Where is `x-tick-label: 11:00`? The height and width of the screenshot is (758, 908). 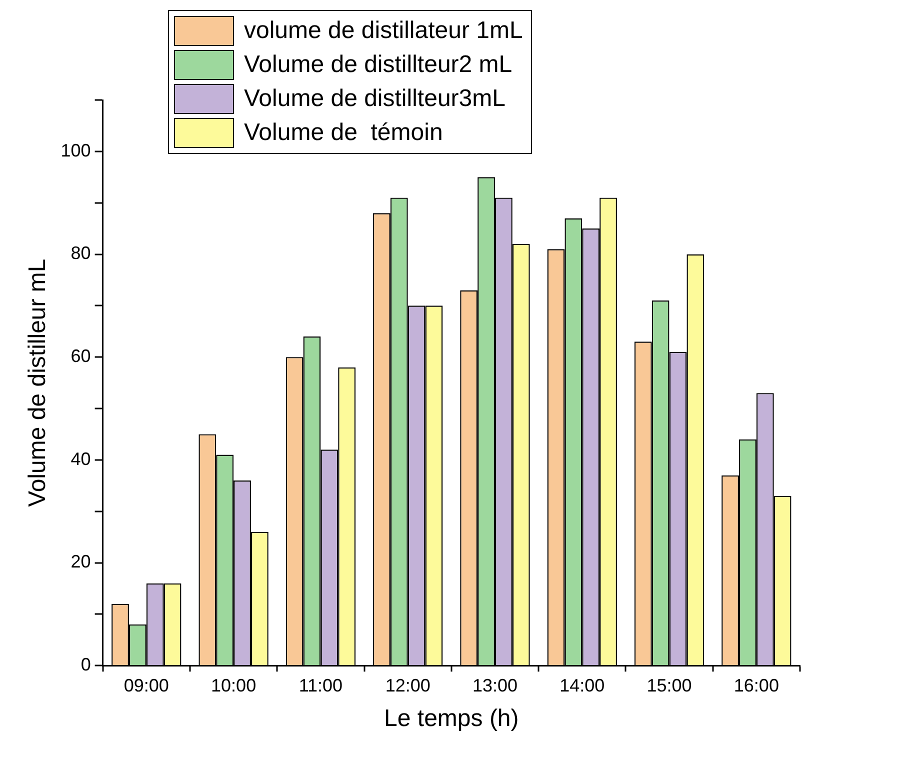 x-tick-label: 11:00 is located at coordinates (320, 685).